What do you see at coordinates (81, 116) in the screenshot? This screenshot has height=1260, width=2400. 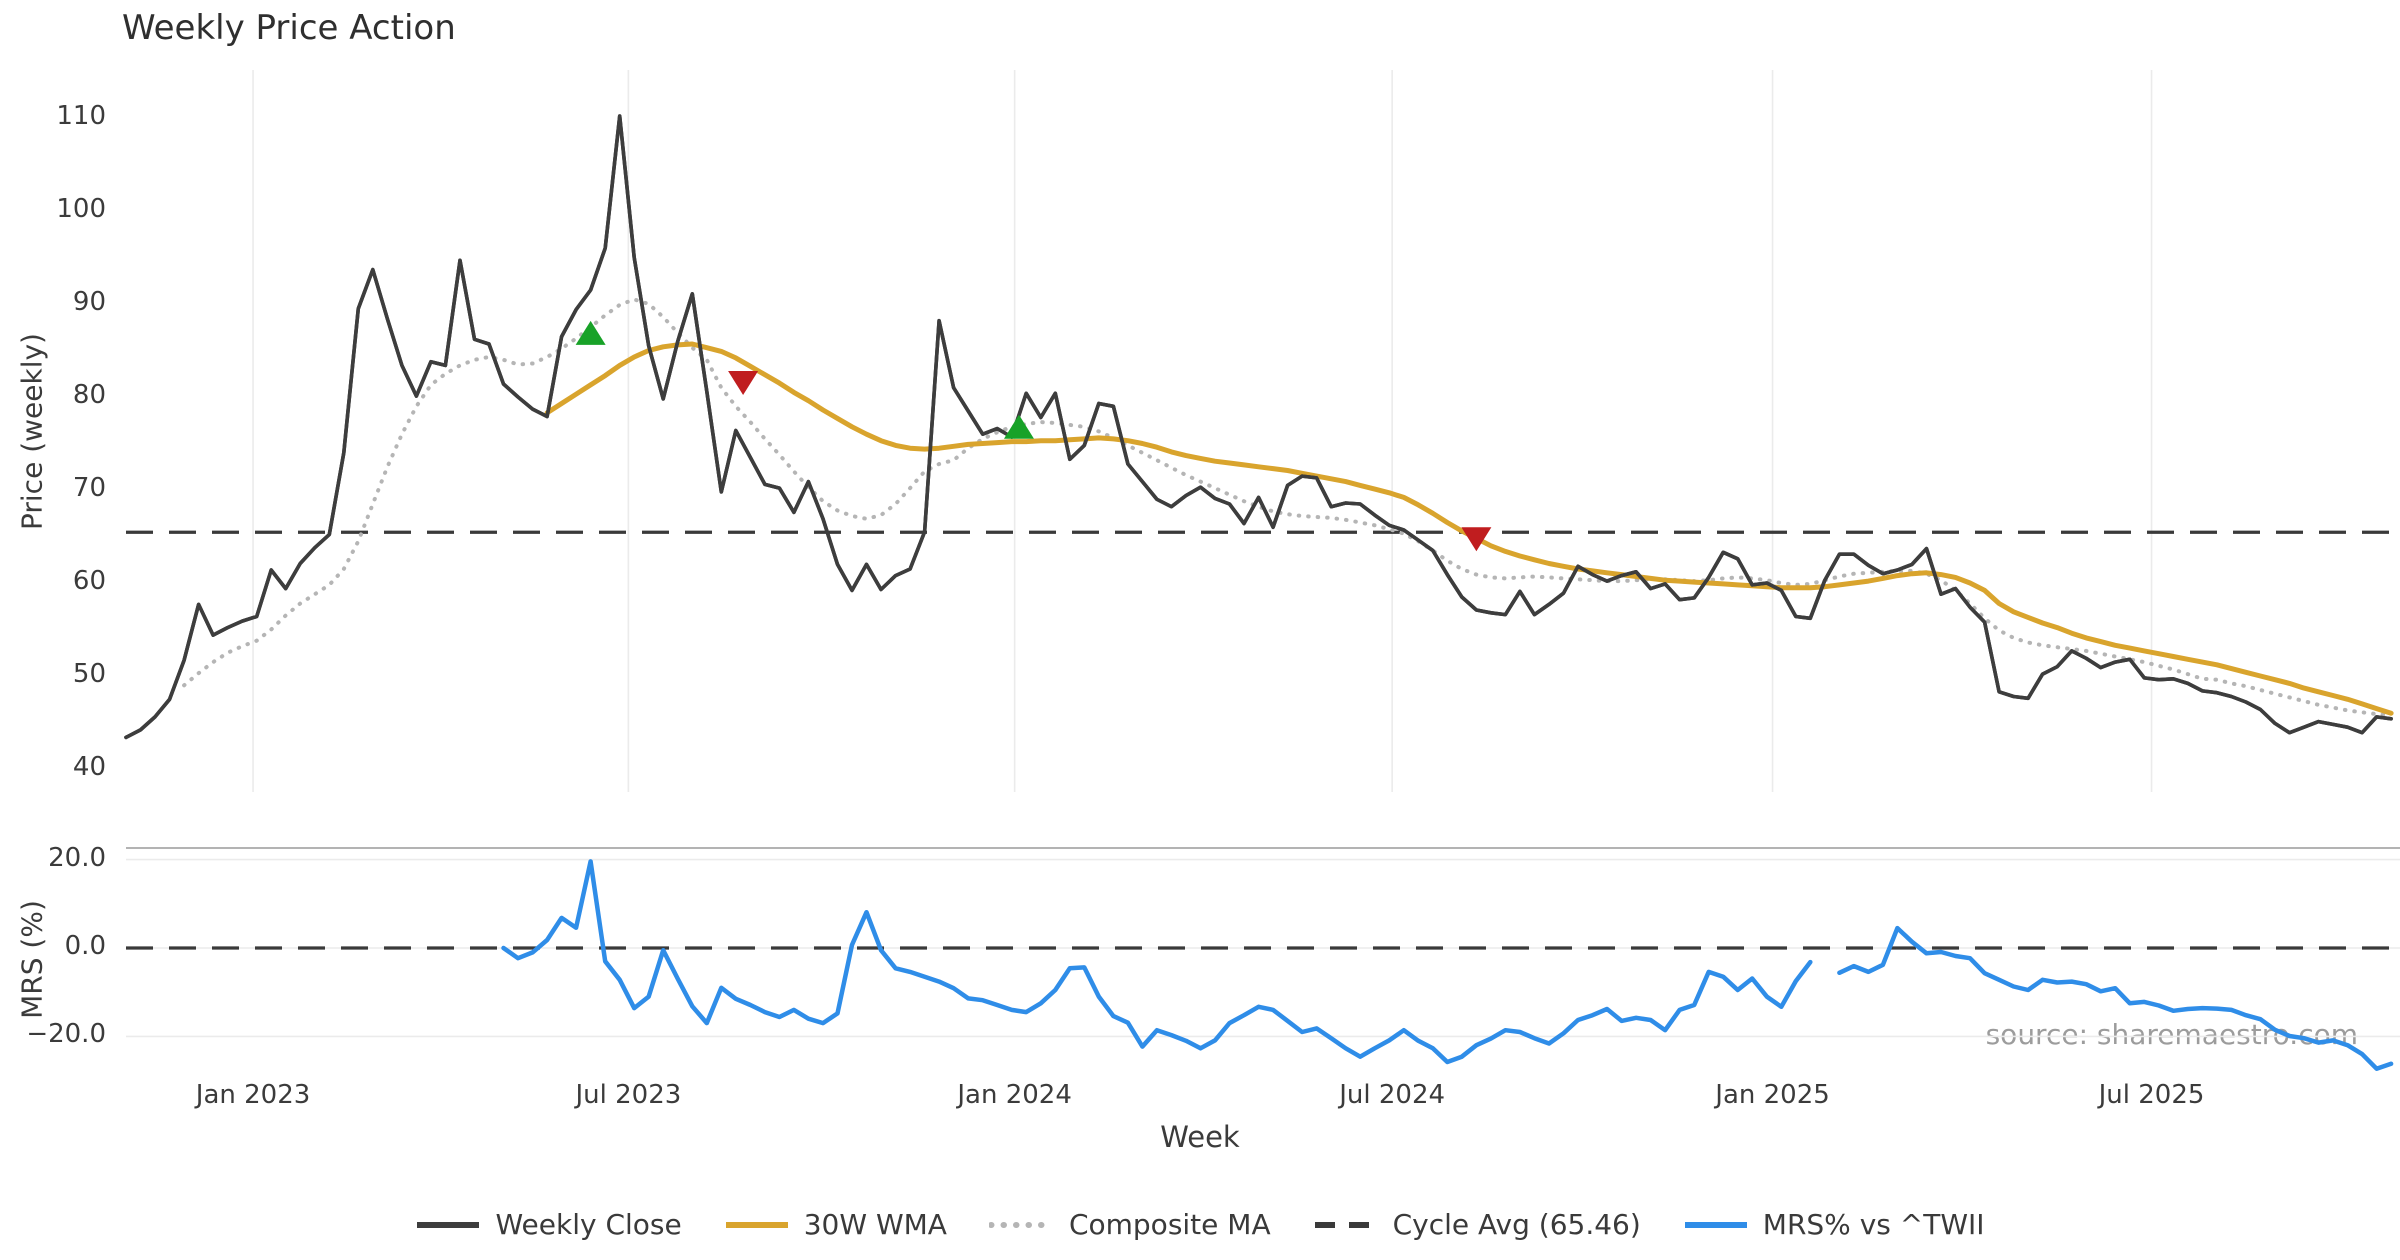 I see `price-ytick: 110` at bounding box center [81, 116].